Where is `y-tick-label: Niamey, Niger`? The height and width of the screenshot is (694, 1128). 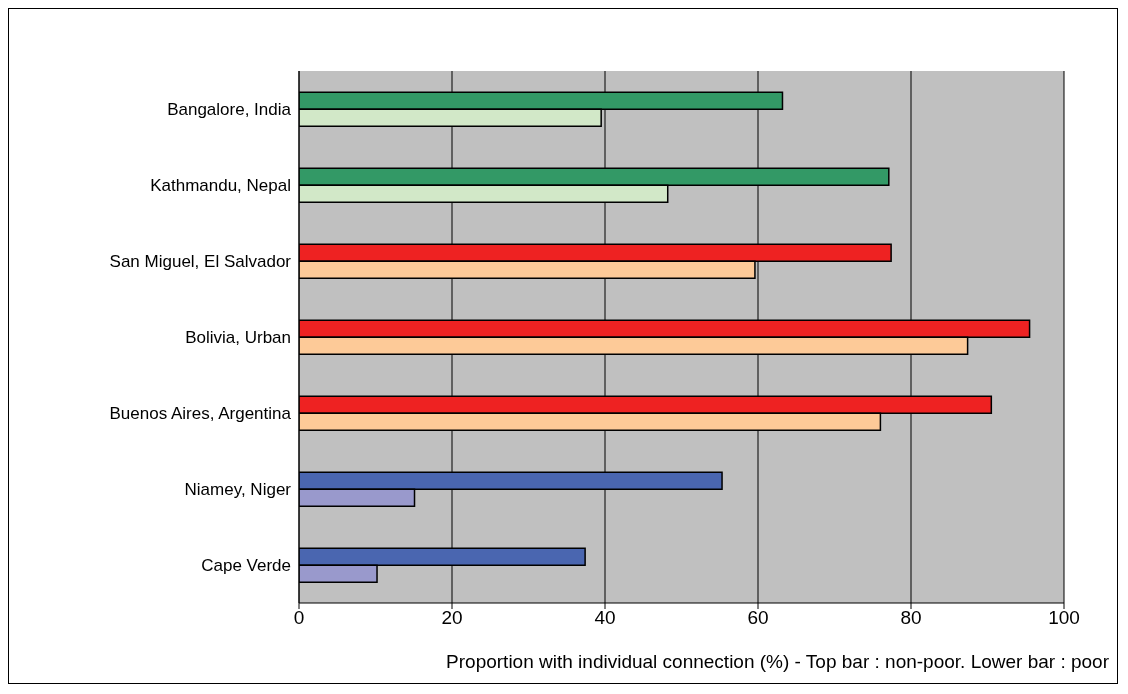
y-tick-label: Niamey, Niger is located at coordinates (238, 490).